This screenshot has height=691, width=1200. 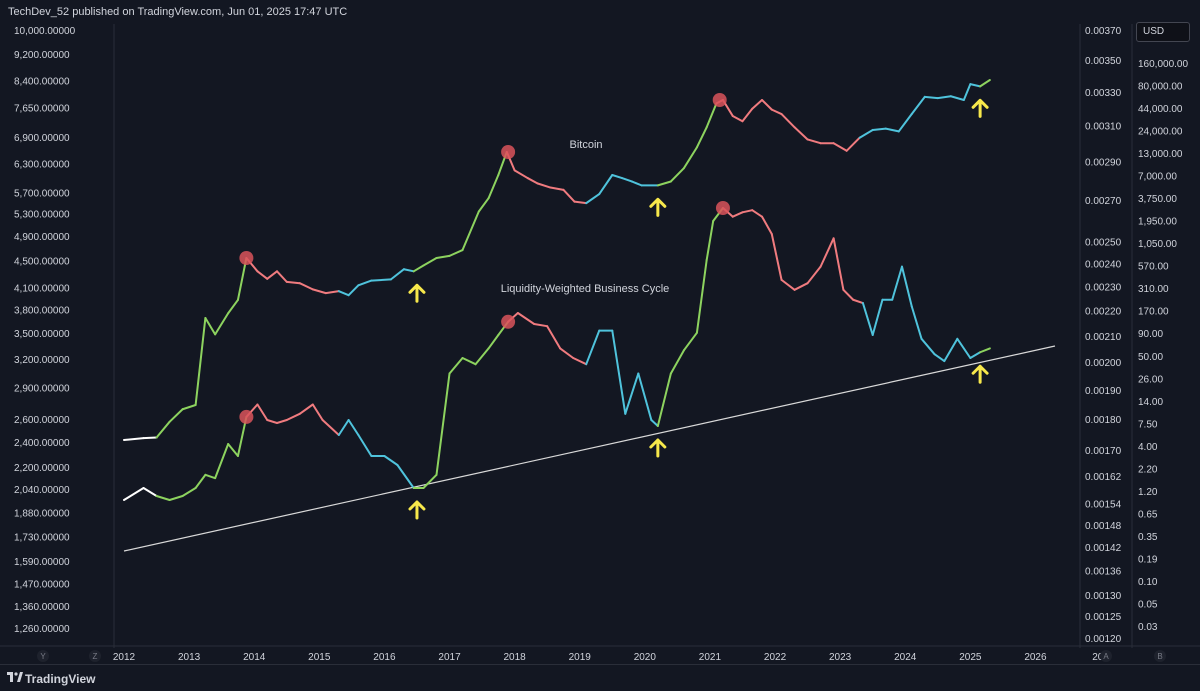 I want to click on time-axis-tick-label: 2020, so click(x=645, y=657).